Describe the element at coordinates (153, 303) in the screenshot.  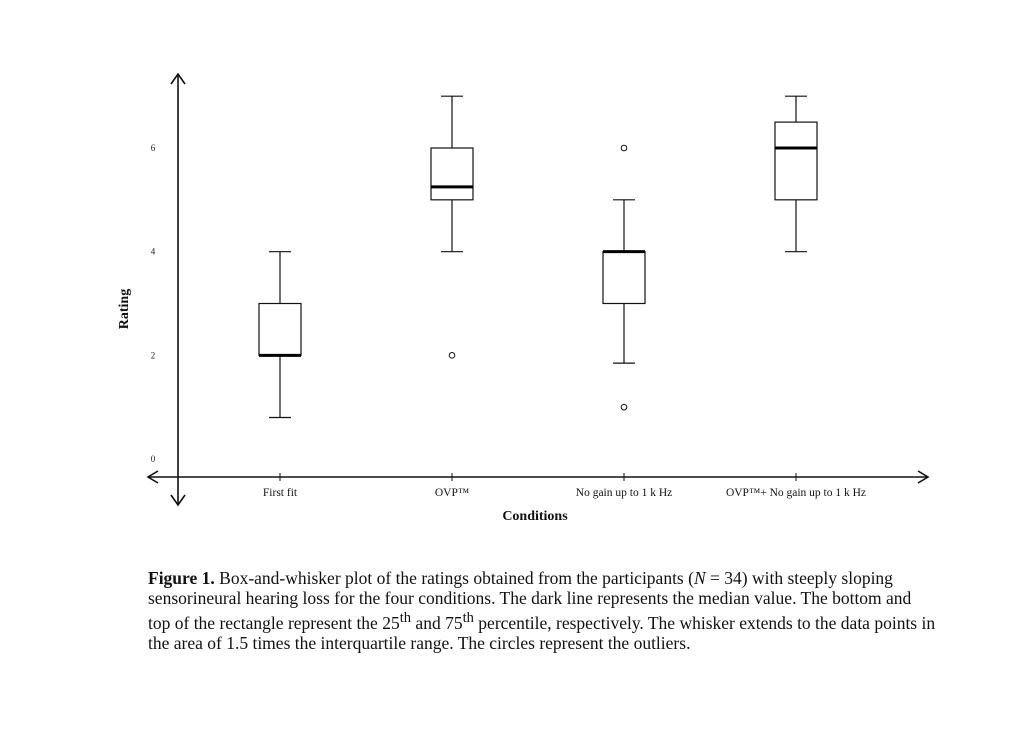
I see `y-axis-ticks: 0 2 4 6` at that location.